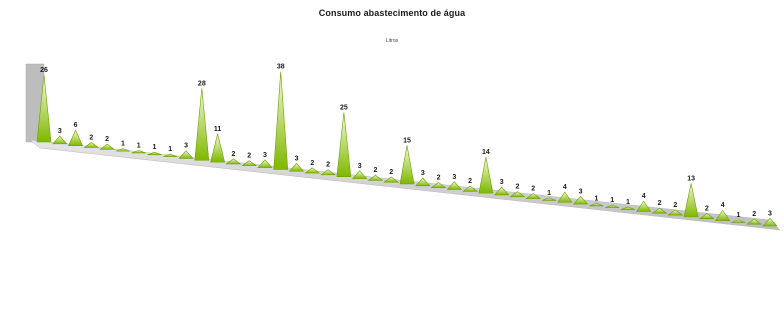 Image resolution: width=784 pixels, height=336 pixels. Describe the element at coordinates (407, 140) in the screenshot. I see `data-label: 15` at that location.